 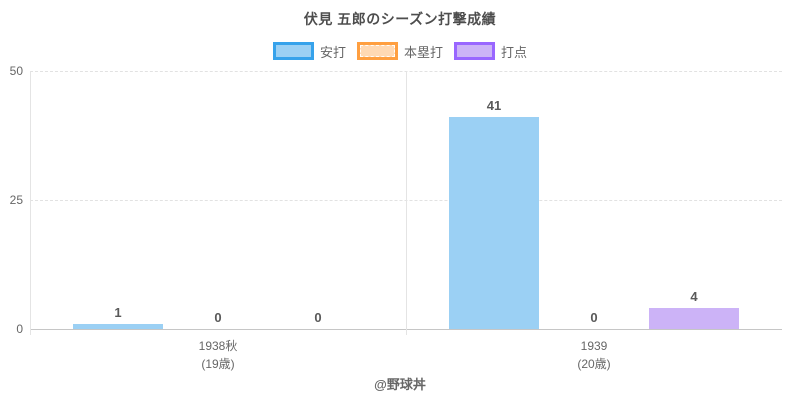 What do you see at coordinates (400, 384) in the screenshot?
I see `chart-footer: @野球丼` at bounding box center [400, 384].